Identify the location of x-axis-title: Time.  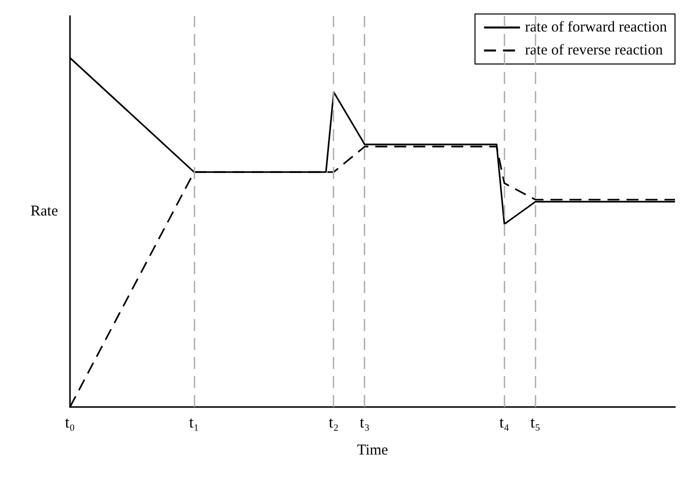
(372, 450).